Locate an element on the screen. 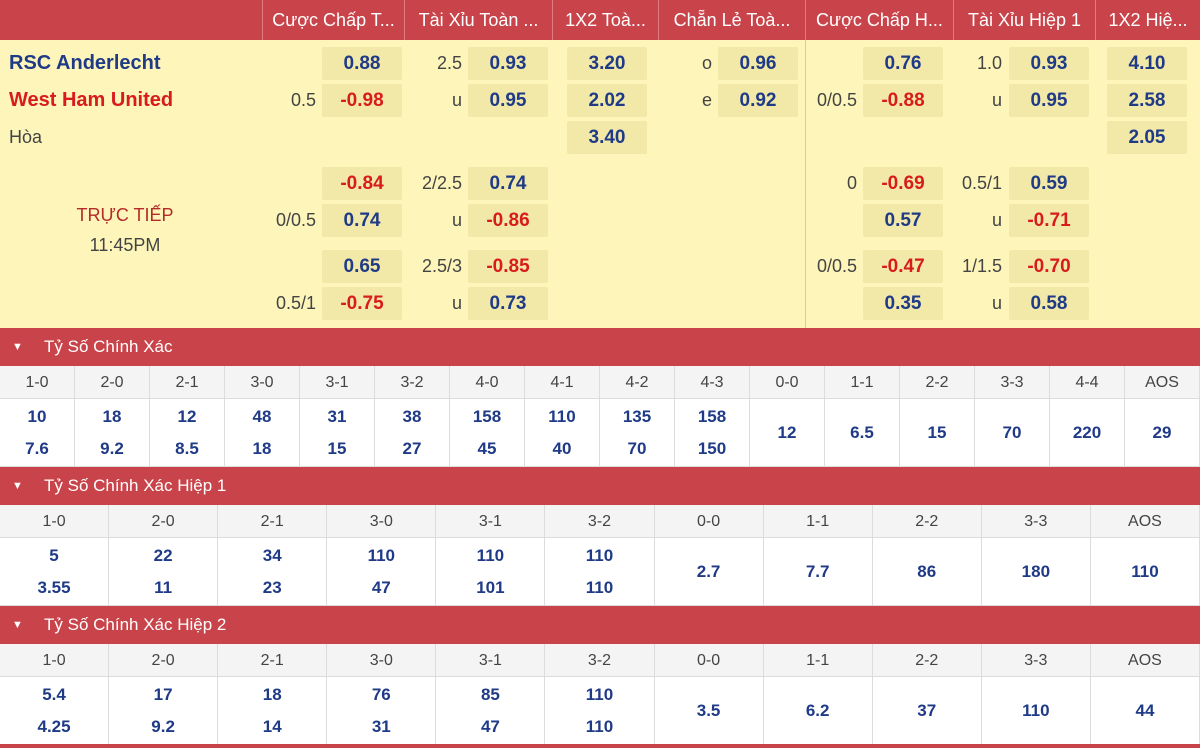 This screenshot has height=748, width=1200. draw-score-odd: 37 is located at coordinates (927, 710).